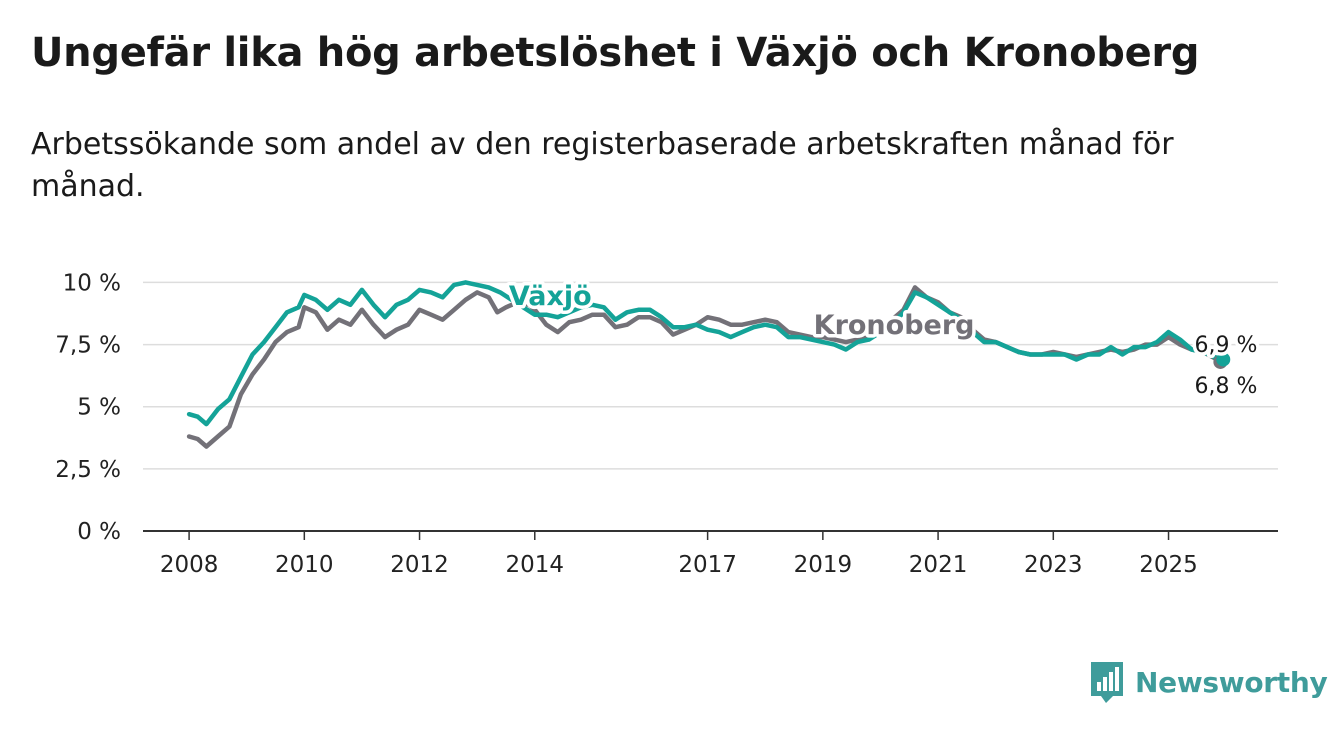  I want to click on x-tick-label: 2021, so click(938, 565).